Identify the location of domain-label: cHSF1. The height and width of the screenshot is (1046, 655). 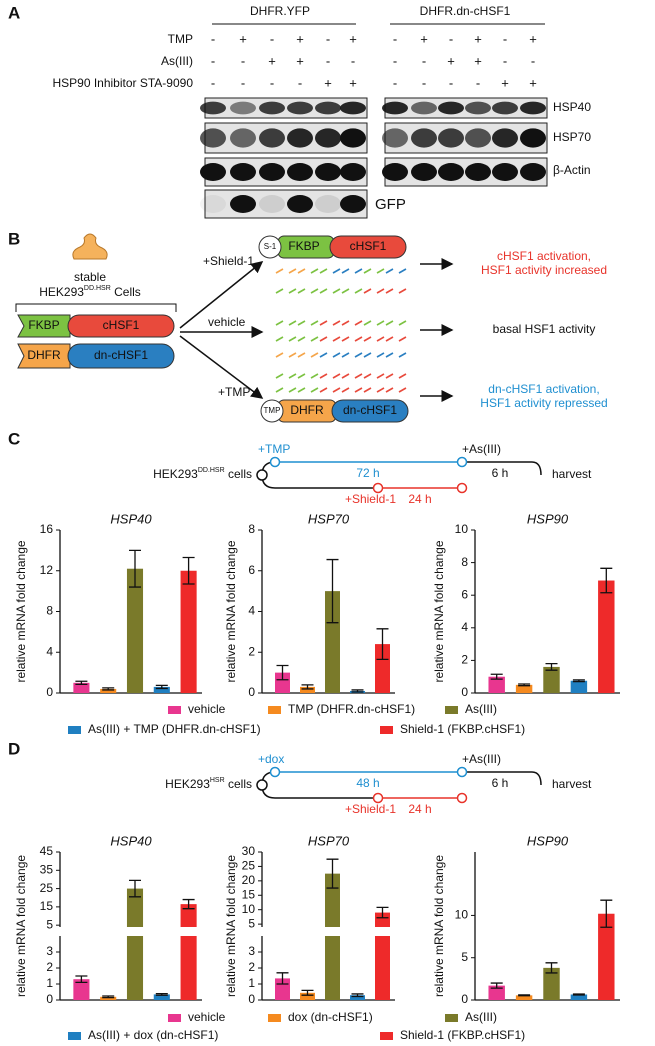
(121, 325).